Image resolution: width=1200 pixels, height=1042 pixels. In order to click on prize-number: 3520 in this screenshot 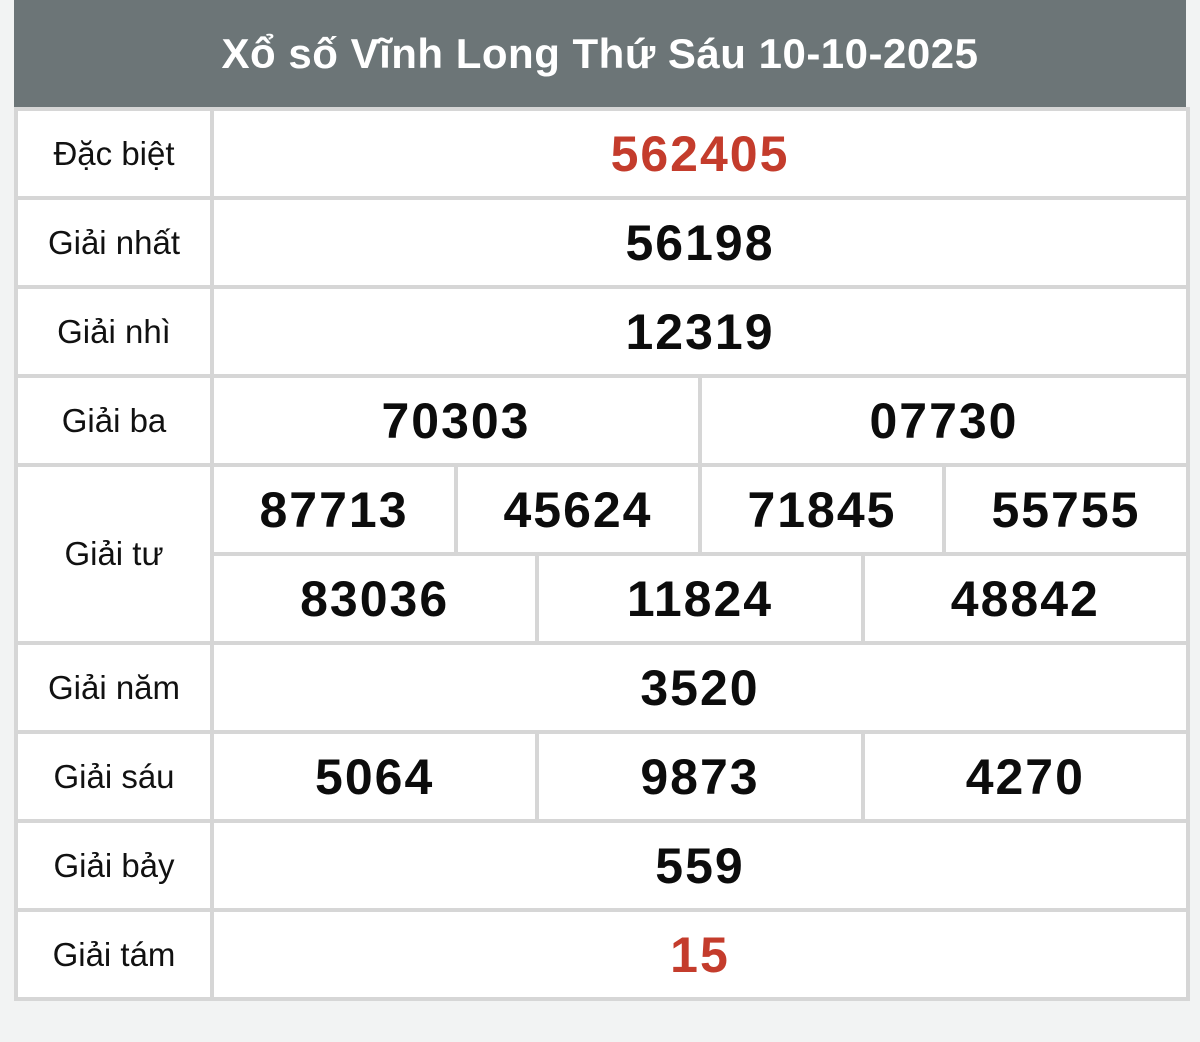, I will do `click(700, 687)`.